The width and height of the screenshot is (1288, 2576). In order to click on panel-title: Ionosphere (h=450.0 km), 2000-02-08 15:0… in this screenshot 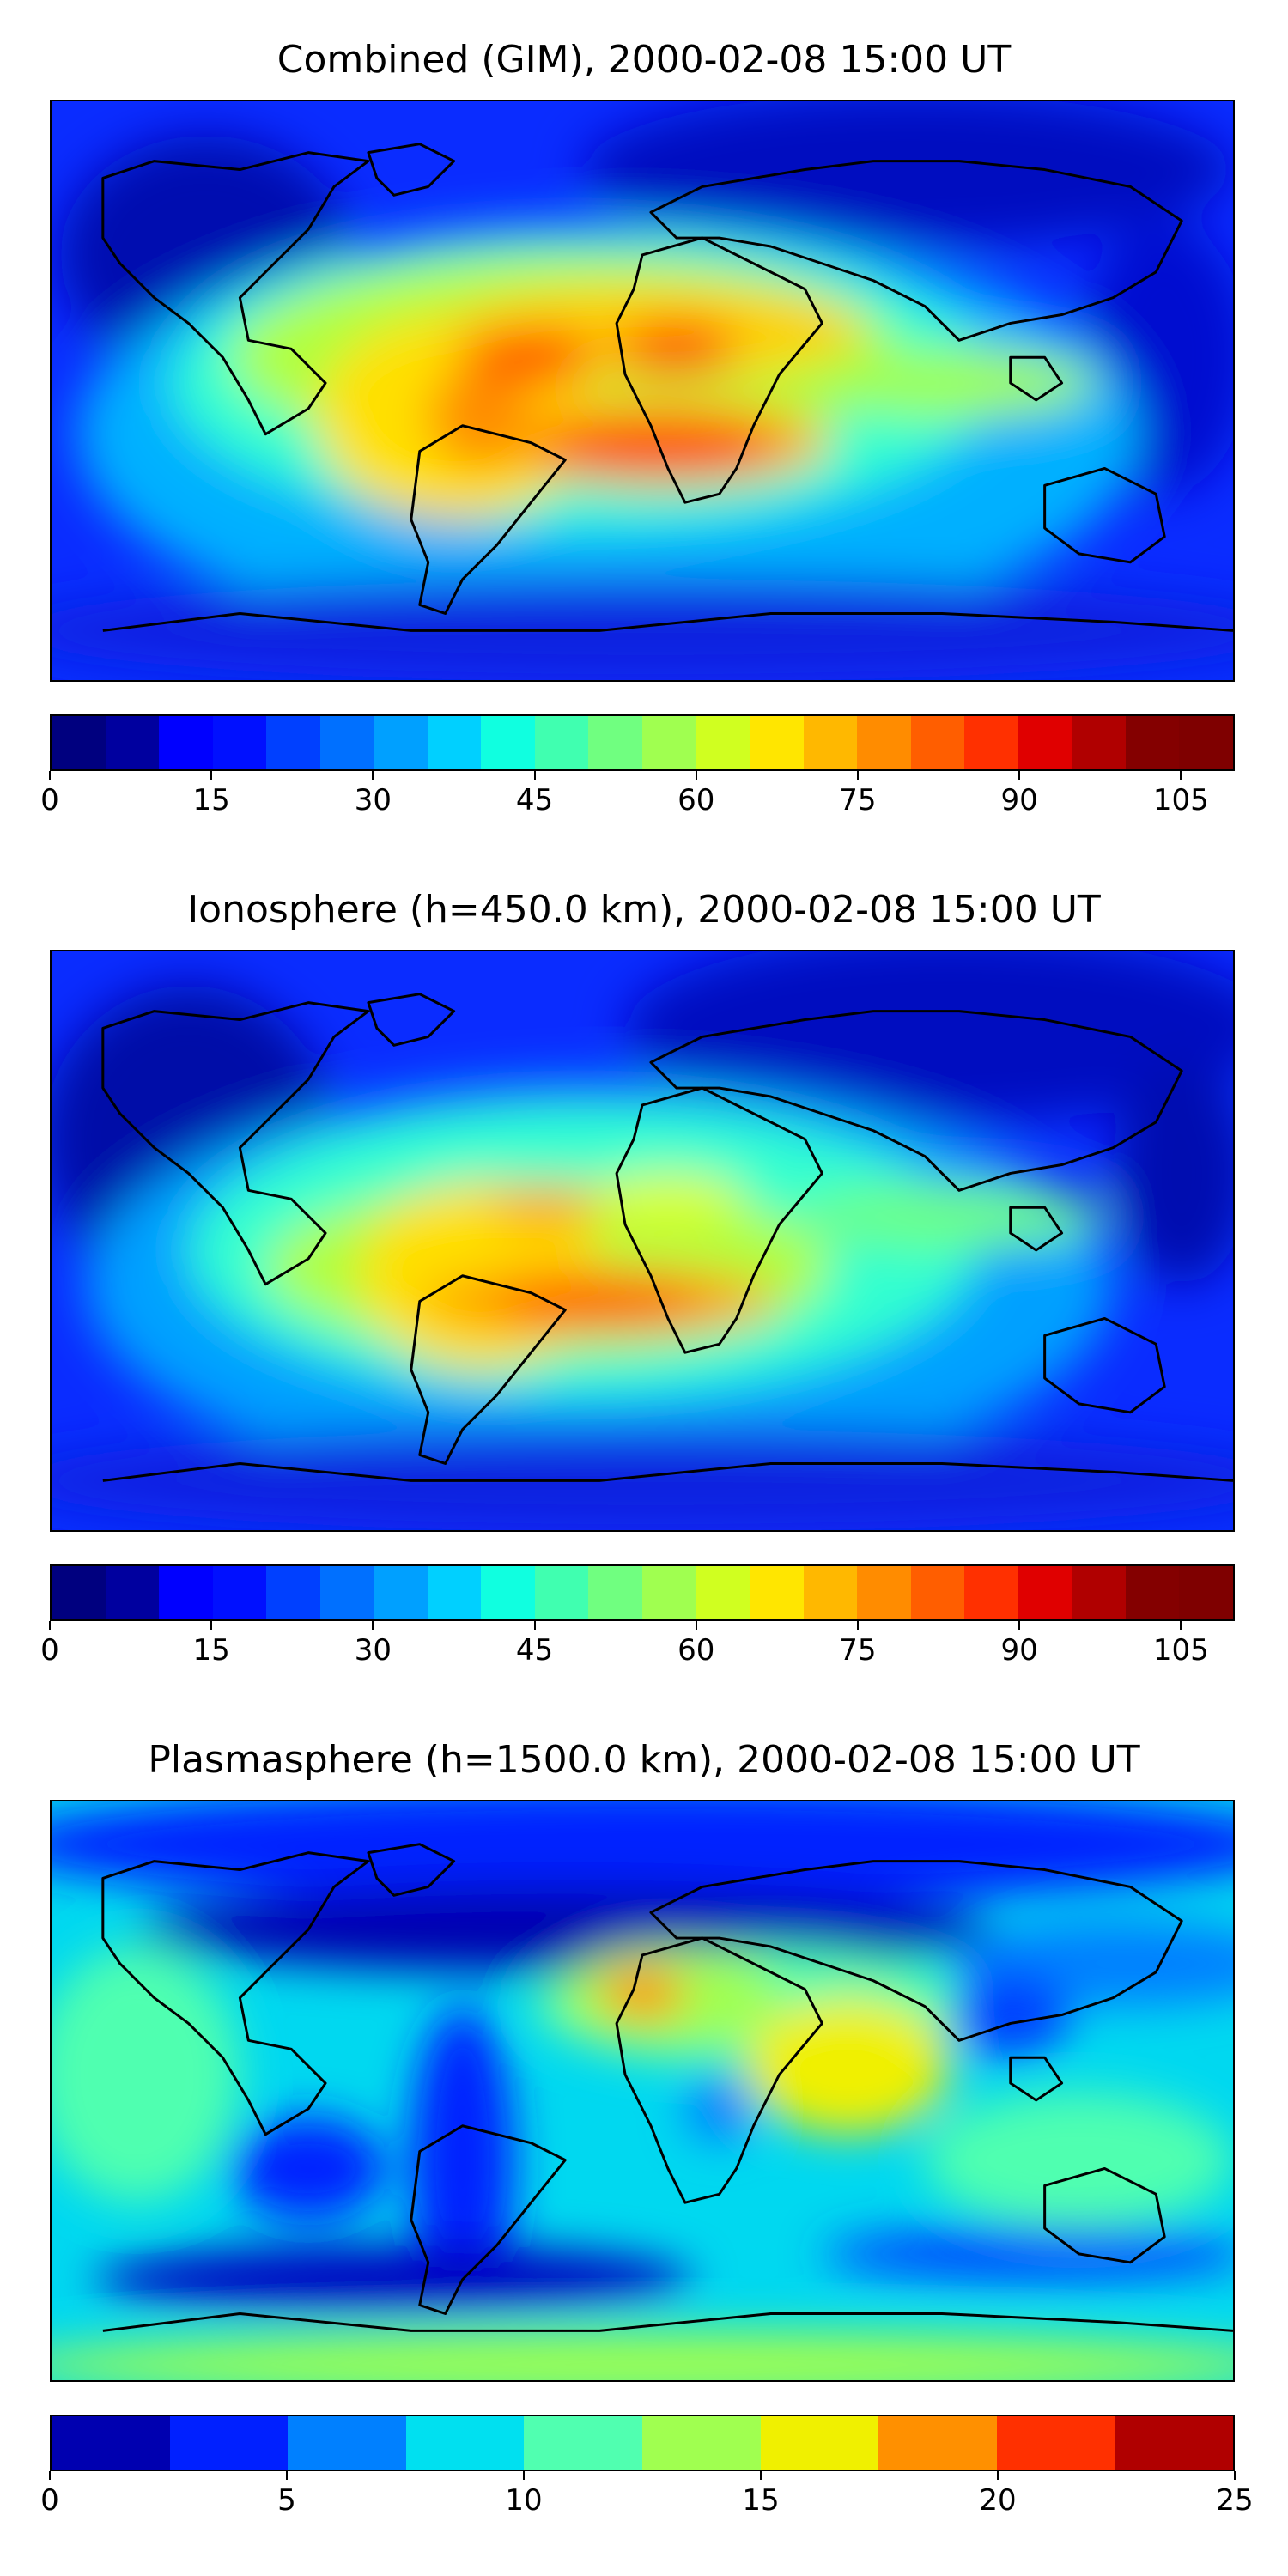, I will do `click(644, 910)`.